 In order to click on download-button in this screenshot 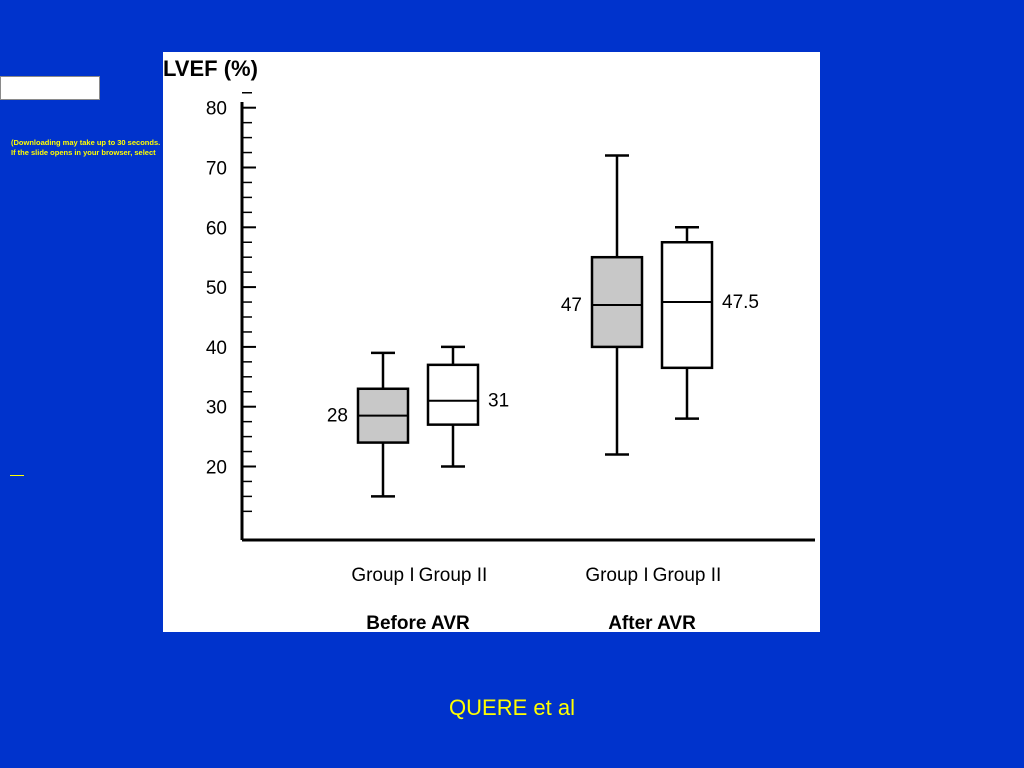, I will do `click(50, 88)`.